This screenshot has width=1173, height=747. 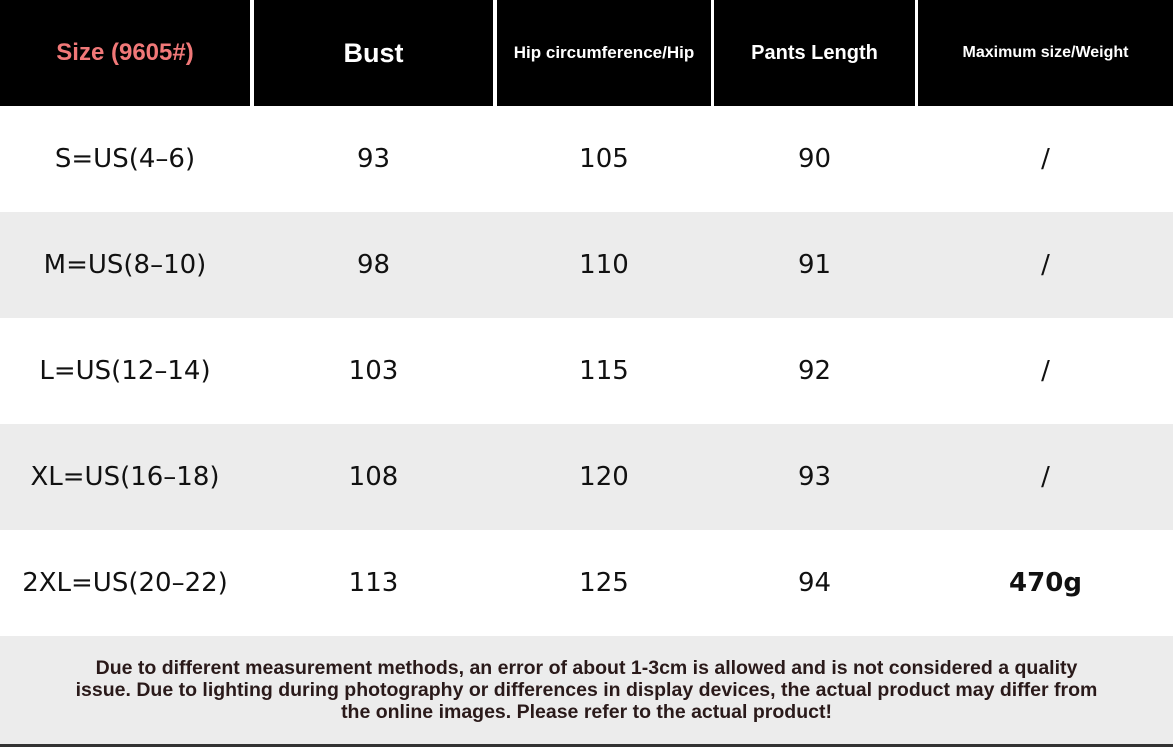 What do you see at coordinates (125, 265) in the screenshot?
I see `table-cell: M=US(8–10)` at bounding box center [125, 265].